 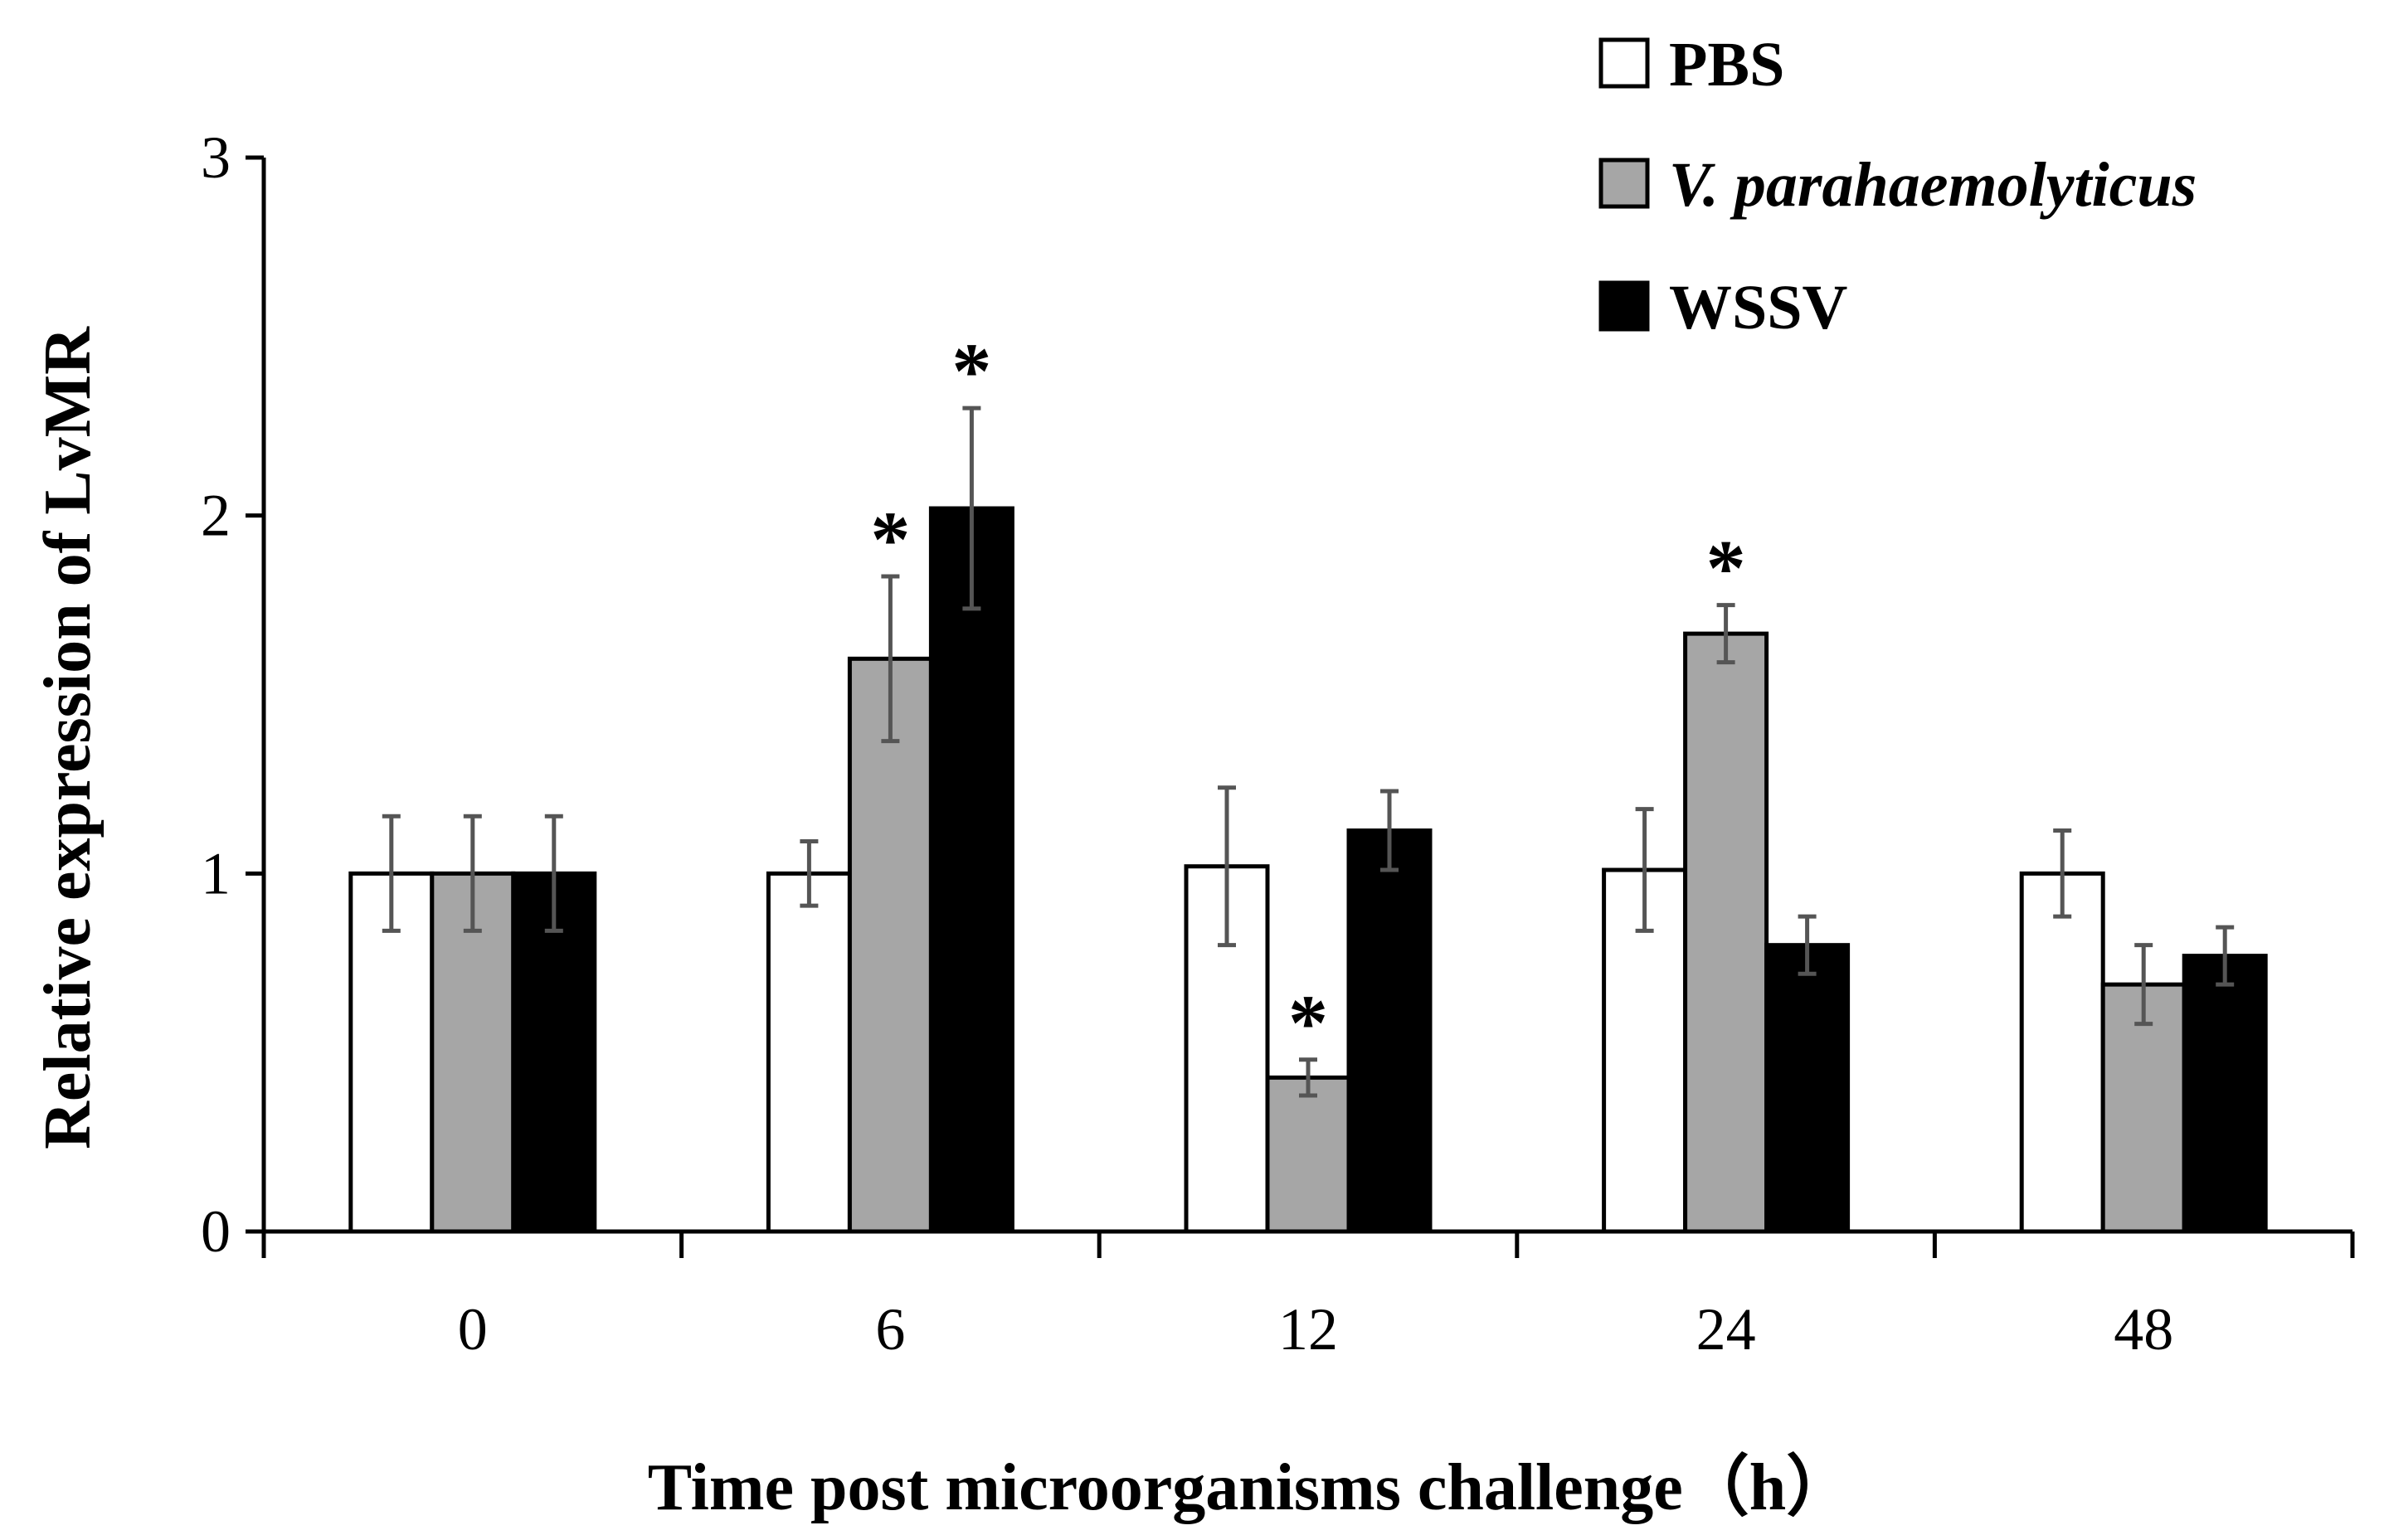 What do you see at coordinates (69, 738) in the screenshot?
I see `y-axis-title: Relative expression of LvMR` at bounding box center [69, 738].